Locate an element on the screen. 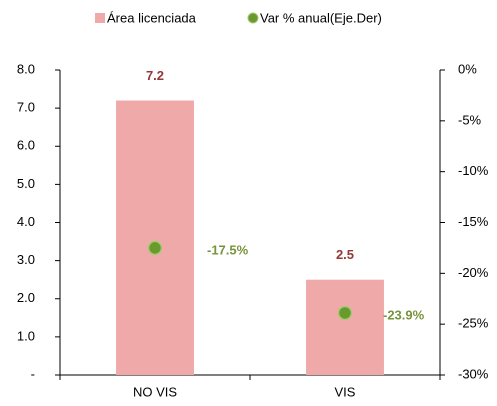 The width and height of the screenshot is (497, 406). bar-label: 2.5 is located at coordinates (345, 254).